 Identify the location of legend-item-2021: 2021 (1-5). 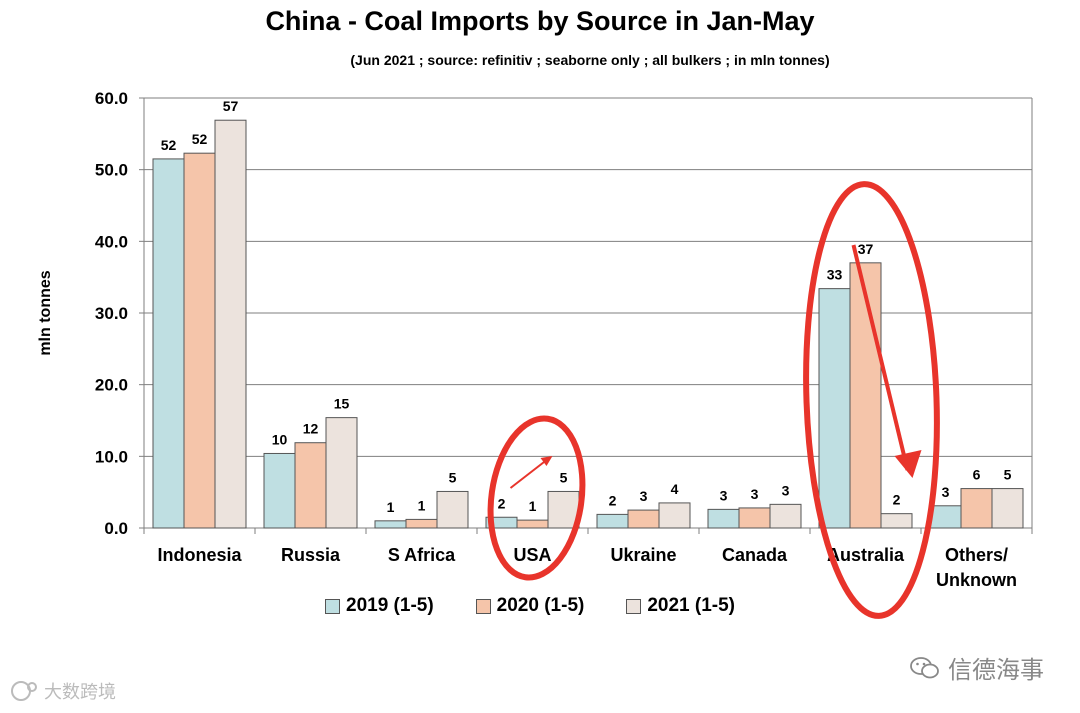
(680, 606).